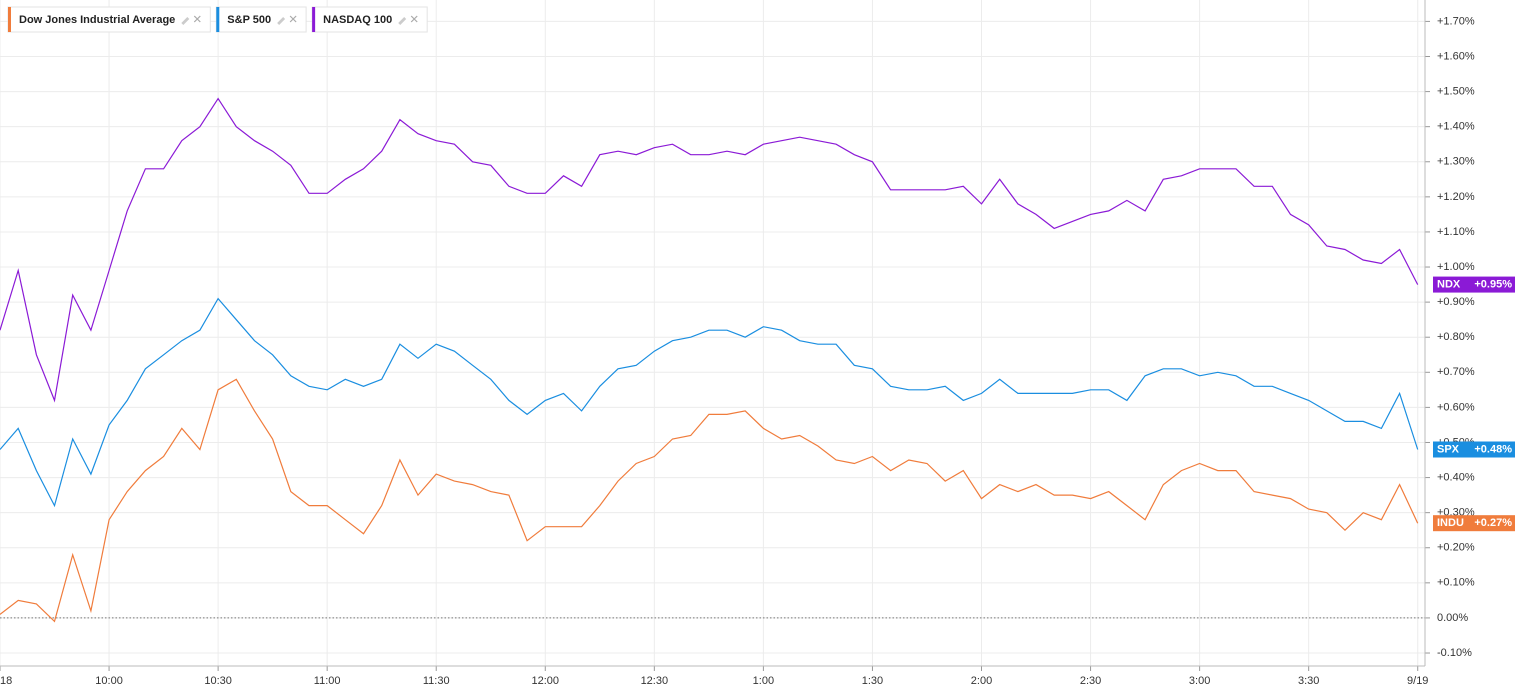 This screenshot has height=692, width=1515. I want to click on x-tick-label: 1:30, so click(872, 681).